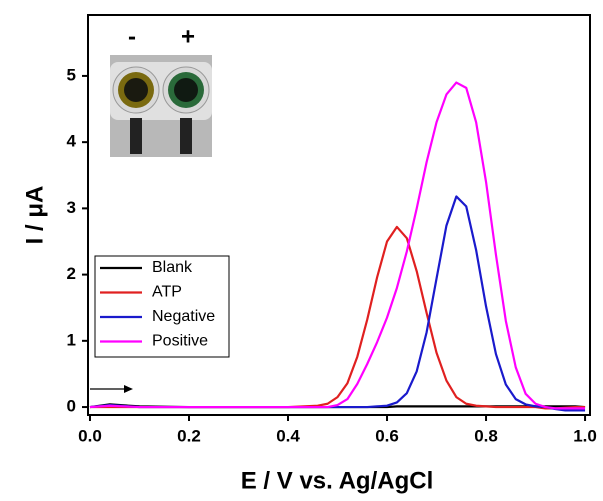  What do you see at coordinates (71, 207) in the screenshot?
I see `y-tick-label: 3` at bounding box center [71, 207].